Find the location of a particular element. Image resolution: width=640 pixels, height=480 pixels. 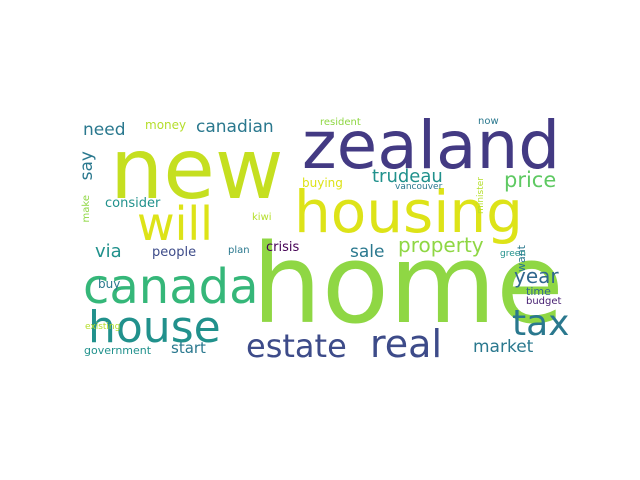

word-sale: sale is located at coordinates (367, 252).